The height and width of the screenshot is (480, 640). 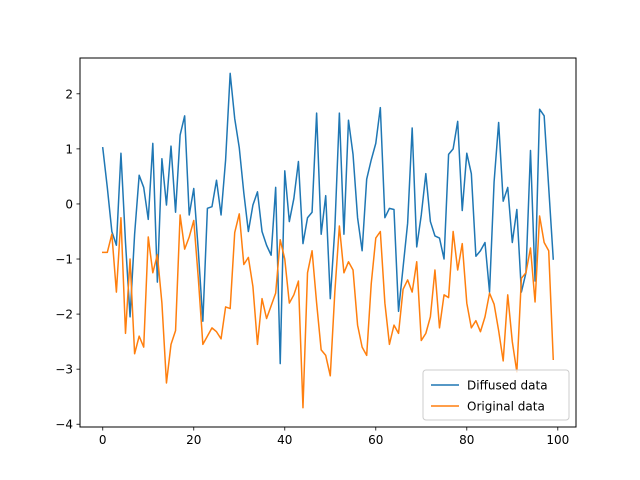 What do you see at coordinates (507, 386) in the screenshot?
I see `legend-label-0: Diffused data` at bounding box center [507, 386].